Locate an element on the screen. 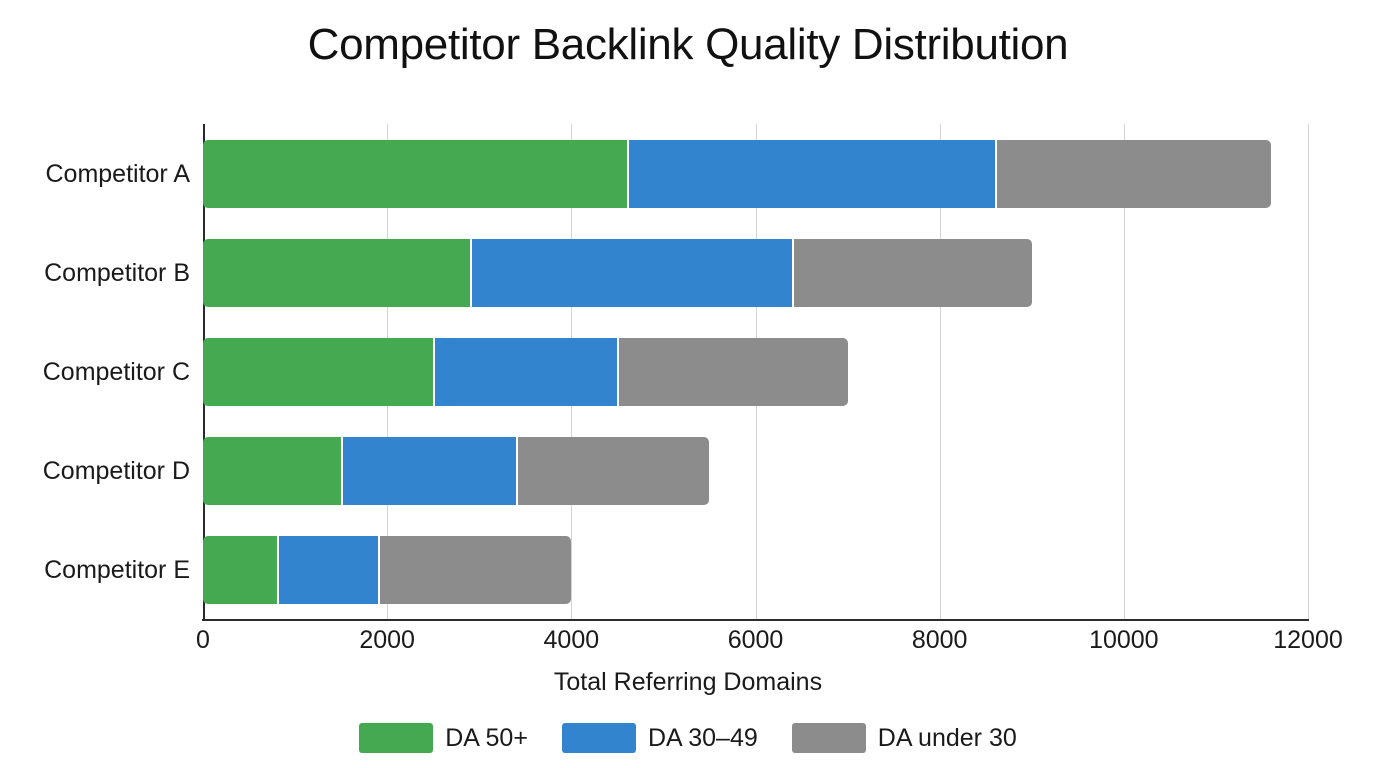  x-axis-tick-label: 0 is located at coordinates (203, 640).